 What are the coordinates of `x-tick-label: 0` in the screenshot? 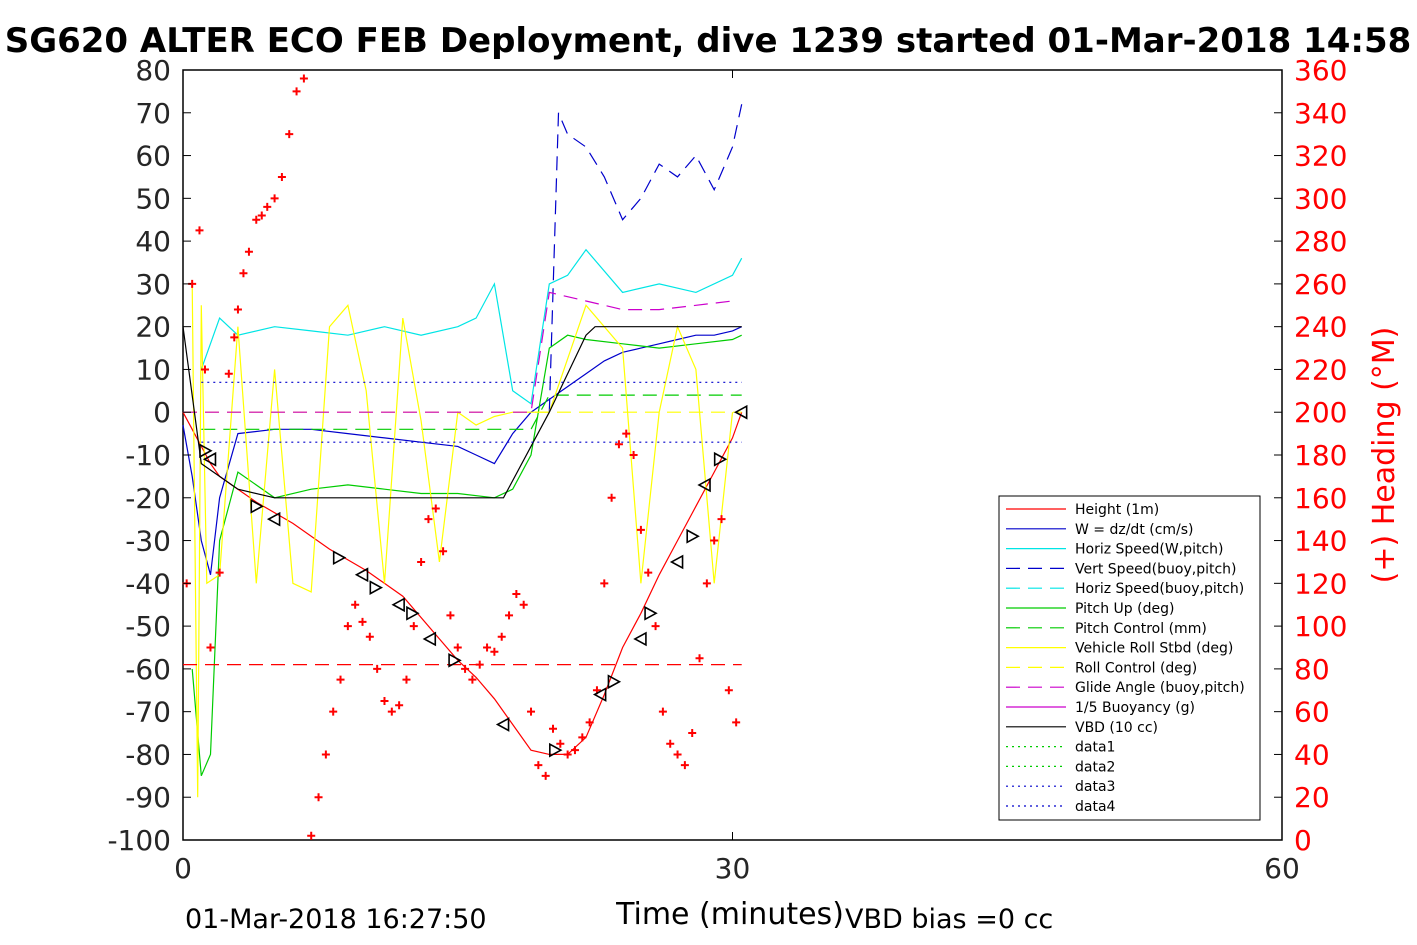 It's located at (183, 868).